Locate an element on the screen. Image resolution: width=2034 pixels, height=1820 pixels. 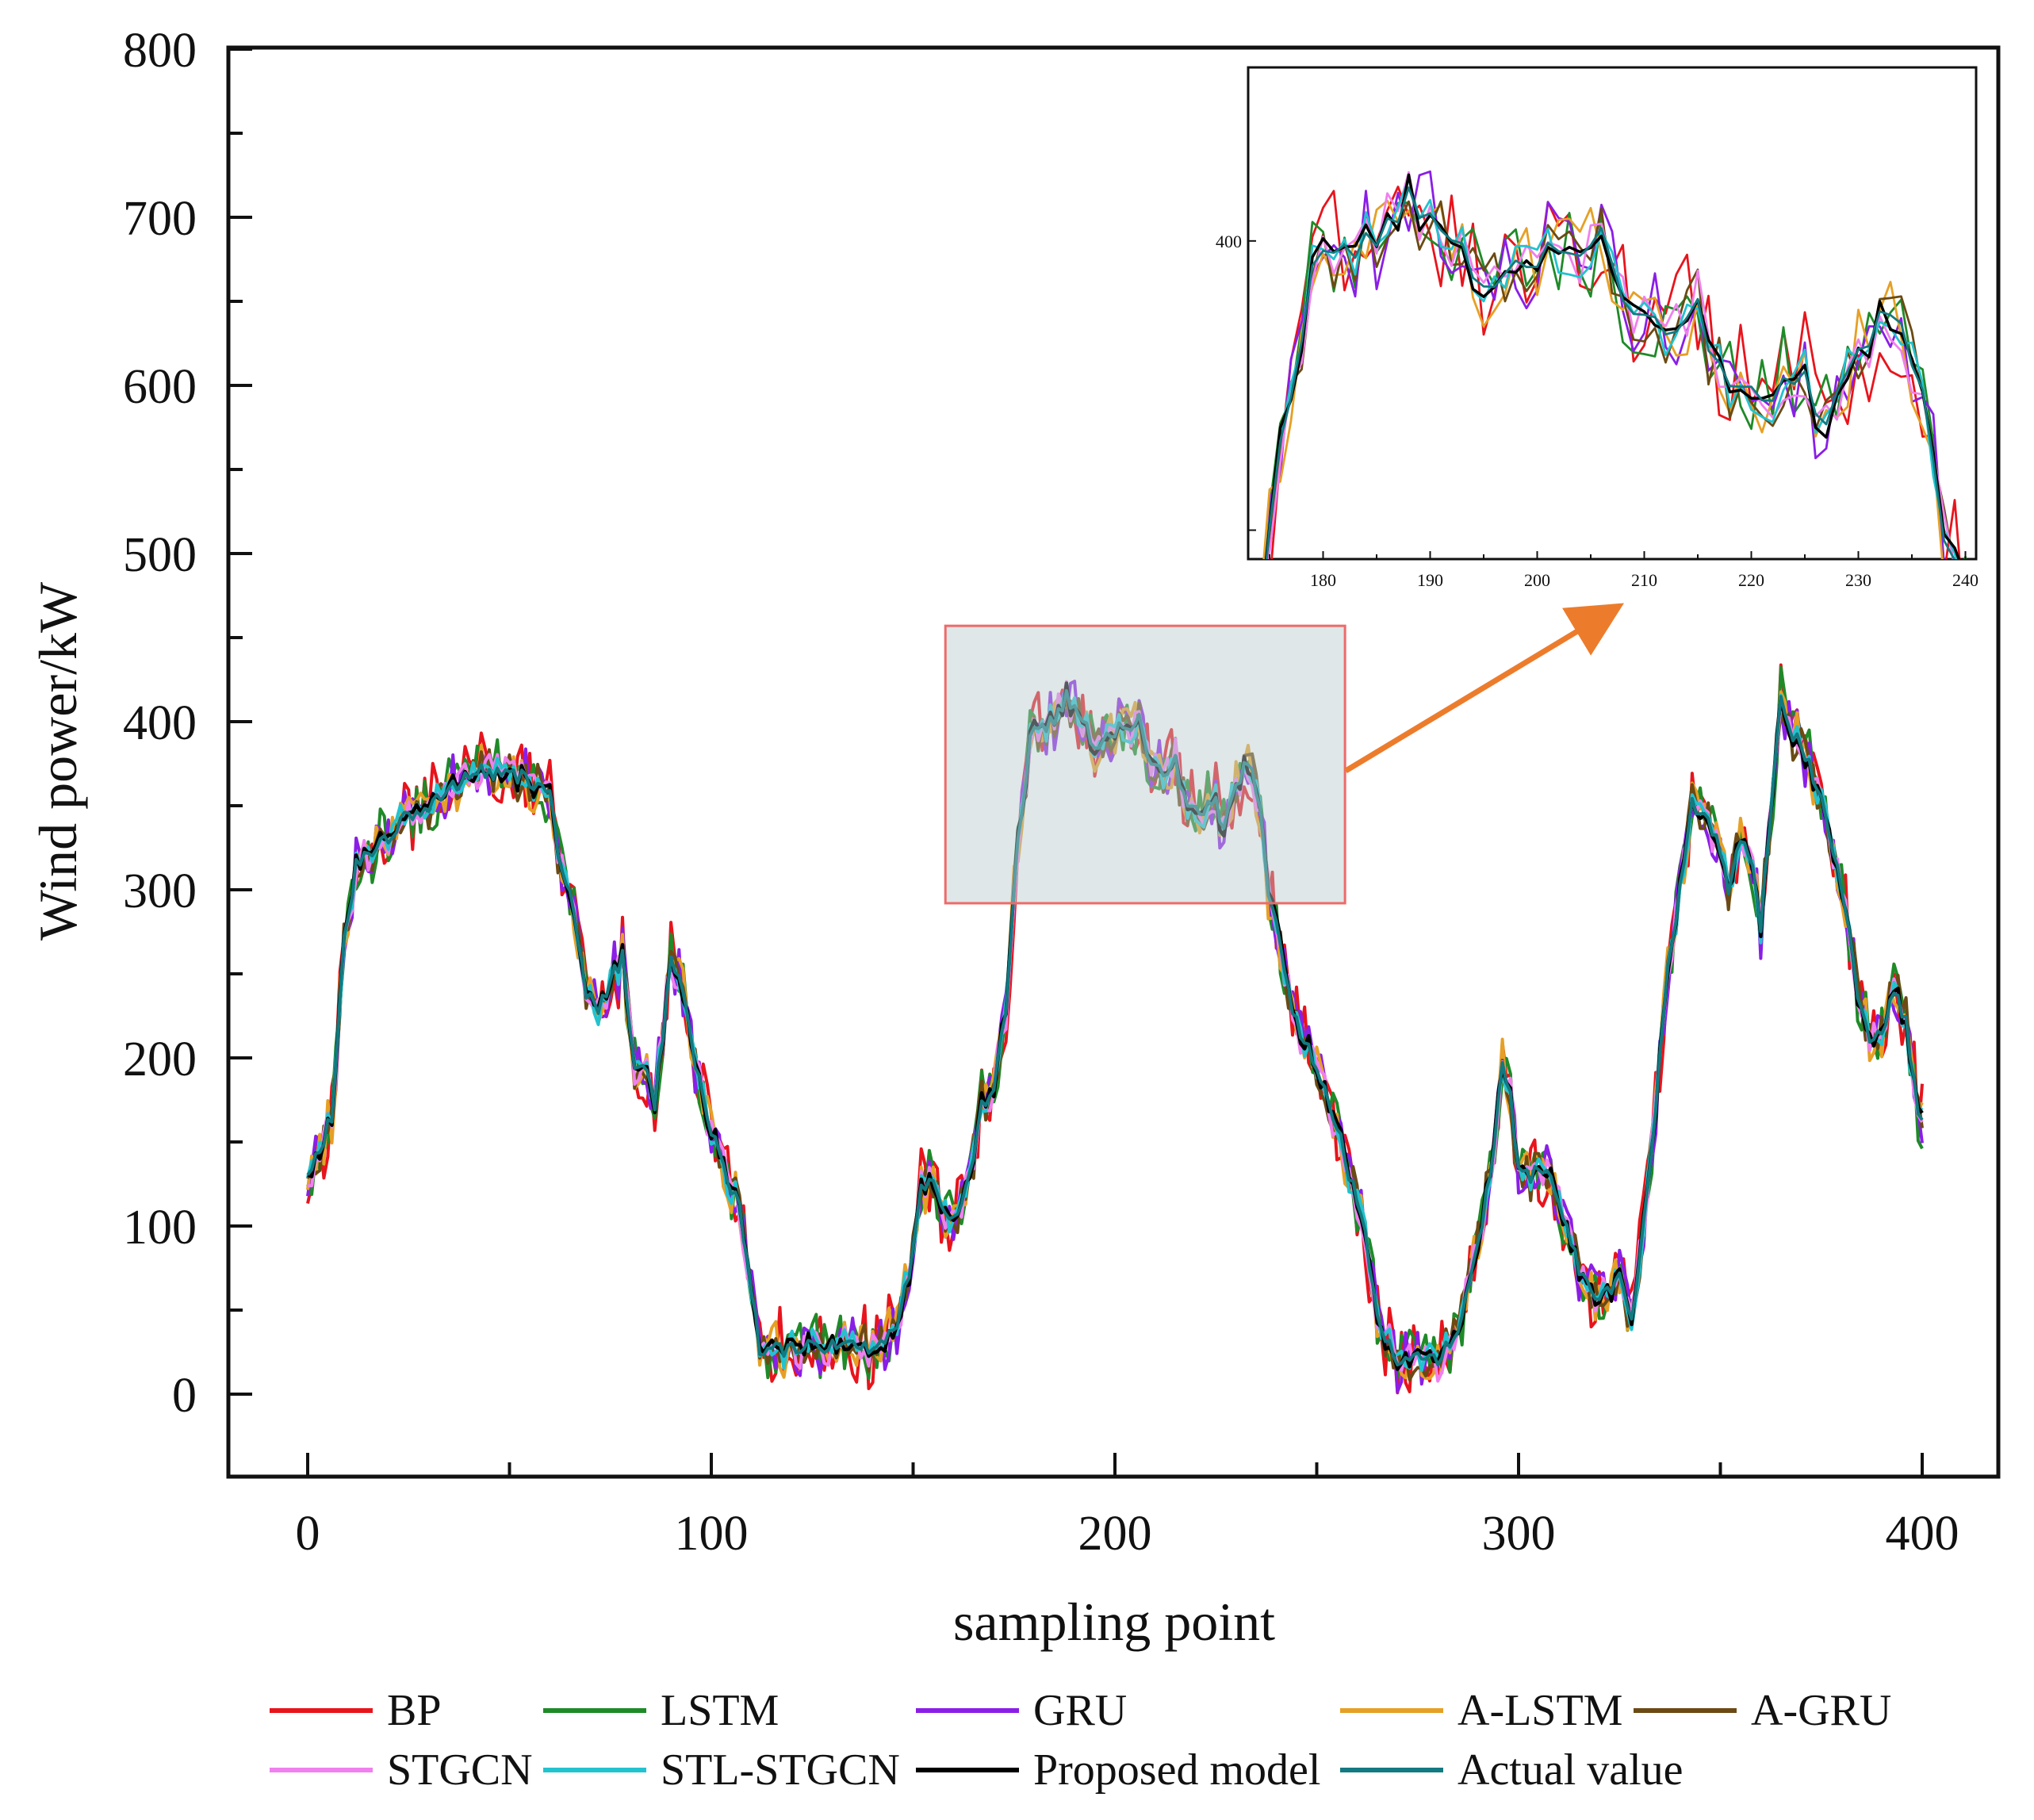
inset-frame is located at coordinates (1612, 313).